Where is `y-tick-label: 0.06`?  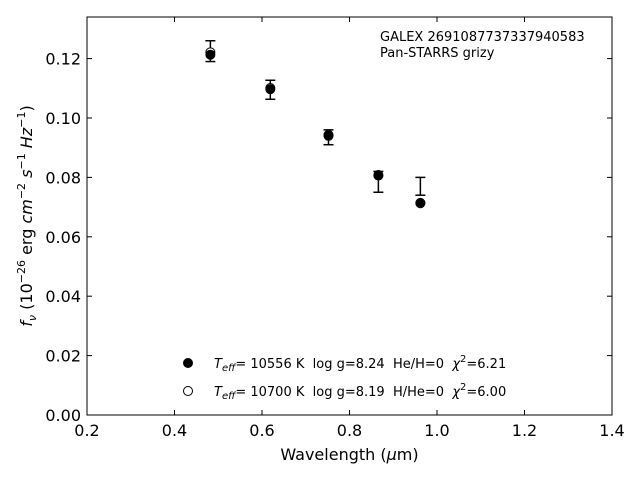
y-tick-label: 0.06 is located at coordinates (63, 237).